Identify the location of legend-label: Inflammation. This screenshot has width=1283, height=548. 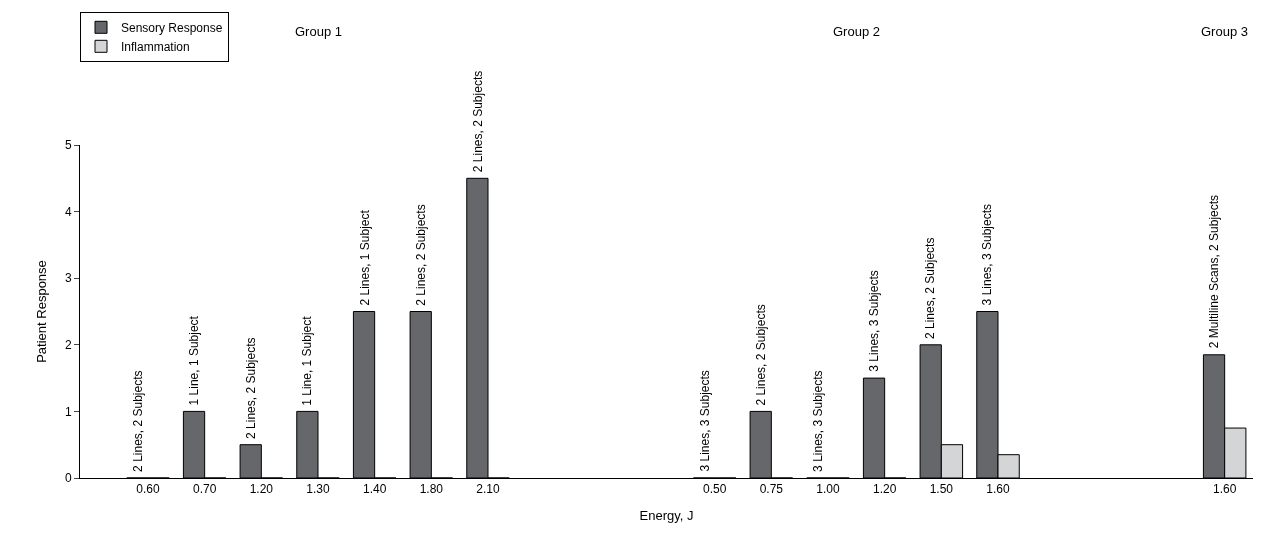
(155, 46).